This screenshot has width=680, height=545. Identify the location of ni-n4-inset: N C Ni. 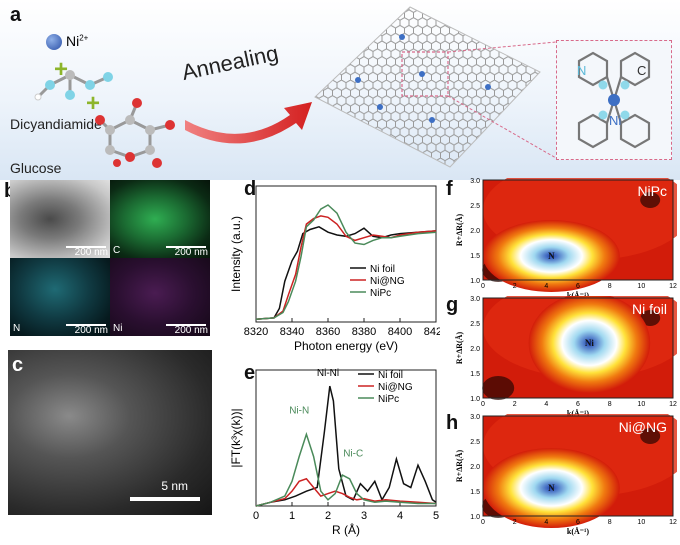
(614, 100).